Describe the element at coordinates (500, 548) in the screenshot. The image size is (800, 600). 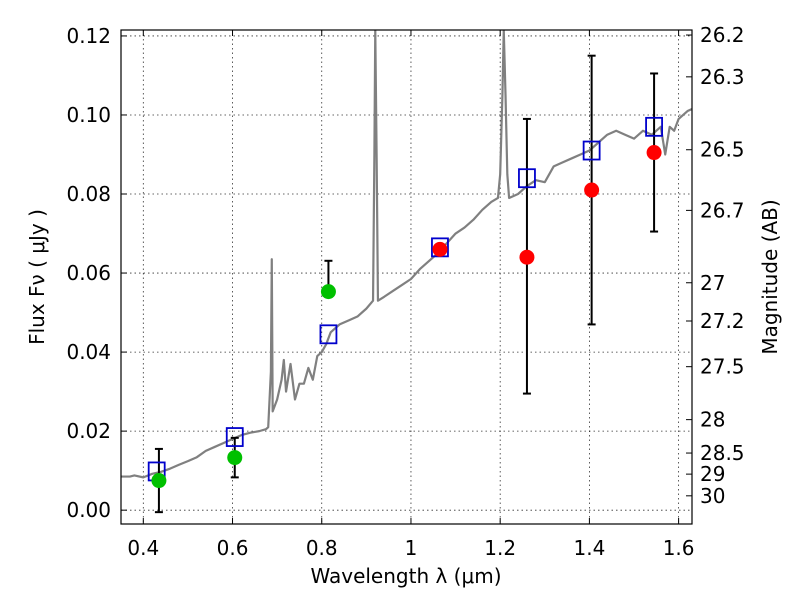
I see `x-tick-label: 1.2` at that location.